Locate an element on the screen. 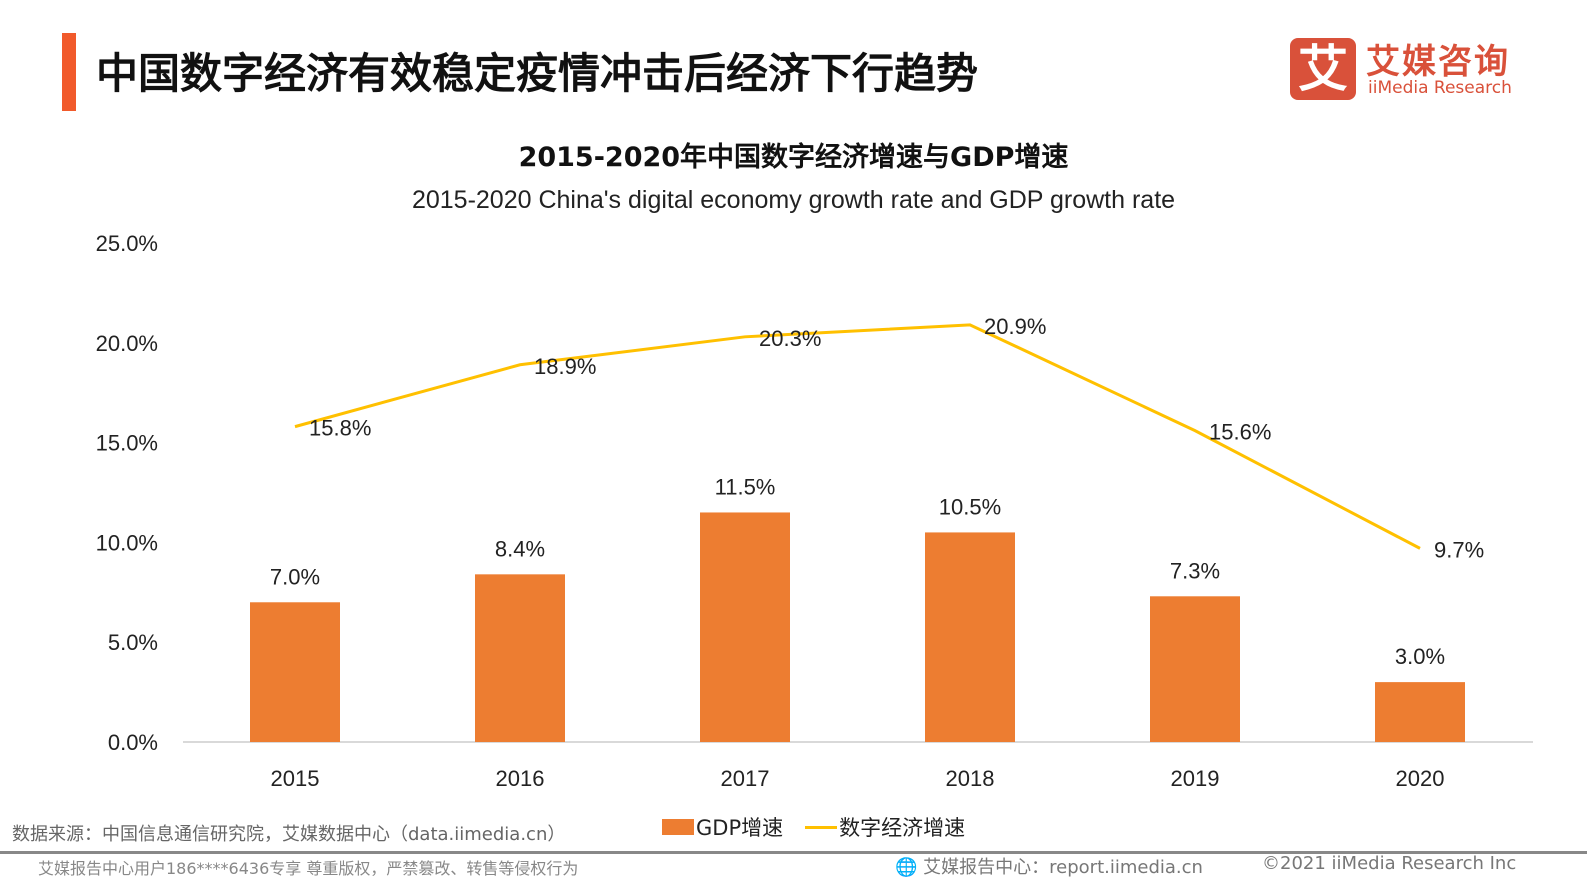 This screenshot has width=1587, height=892. bar-data-label: 3.0% is located at coordinates (1420, 656).